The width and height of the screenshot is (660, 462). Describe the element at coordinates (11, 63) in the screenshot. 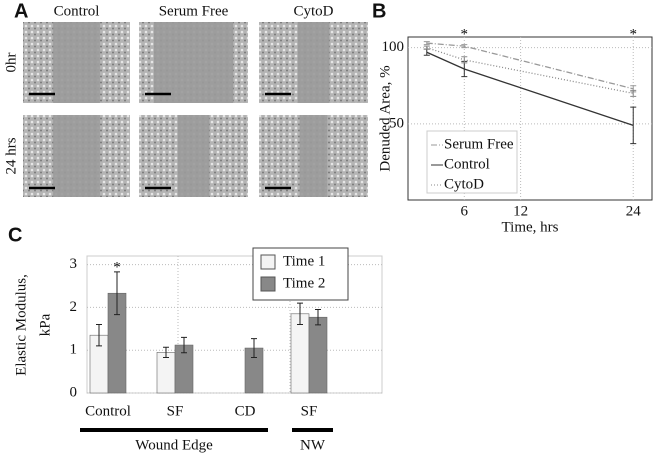

I see `row-label: 0hr` at that location.